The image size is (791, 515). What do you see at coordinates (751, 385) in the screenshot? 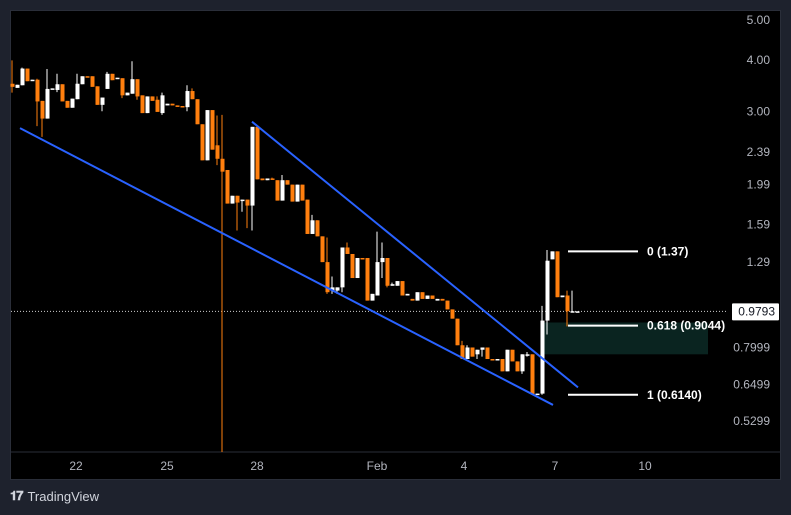
I see `price-axis-label: 0.6499` at bounding box center [751, 385].